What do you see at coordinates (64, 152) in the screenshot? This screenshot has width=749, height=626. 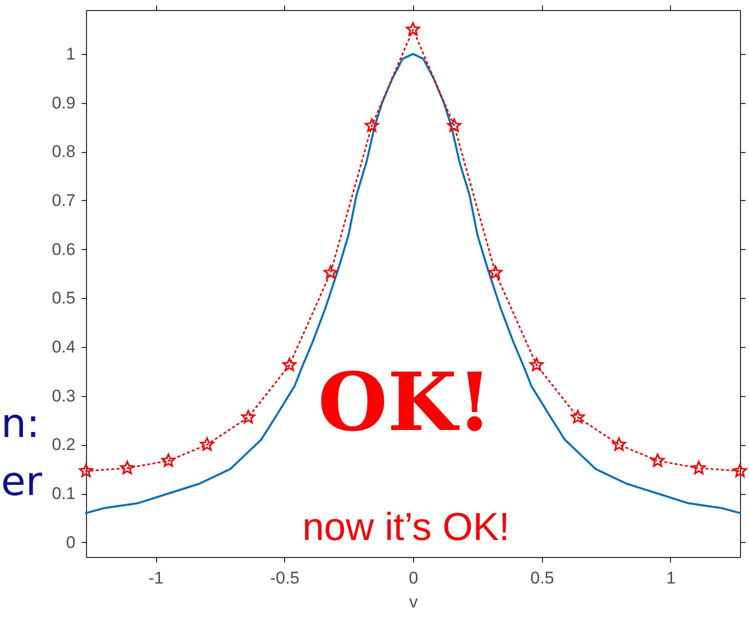 I see `y-tick-label: 0.8` at bounding box center [64, 152].